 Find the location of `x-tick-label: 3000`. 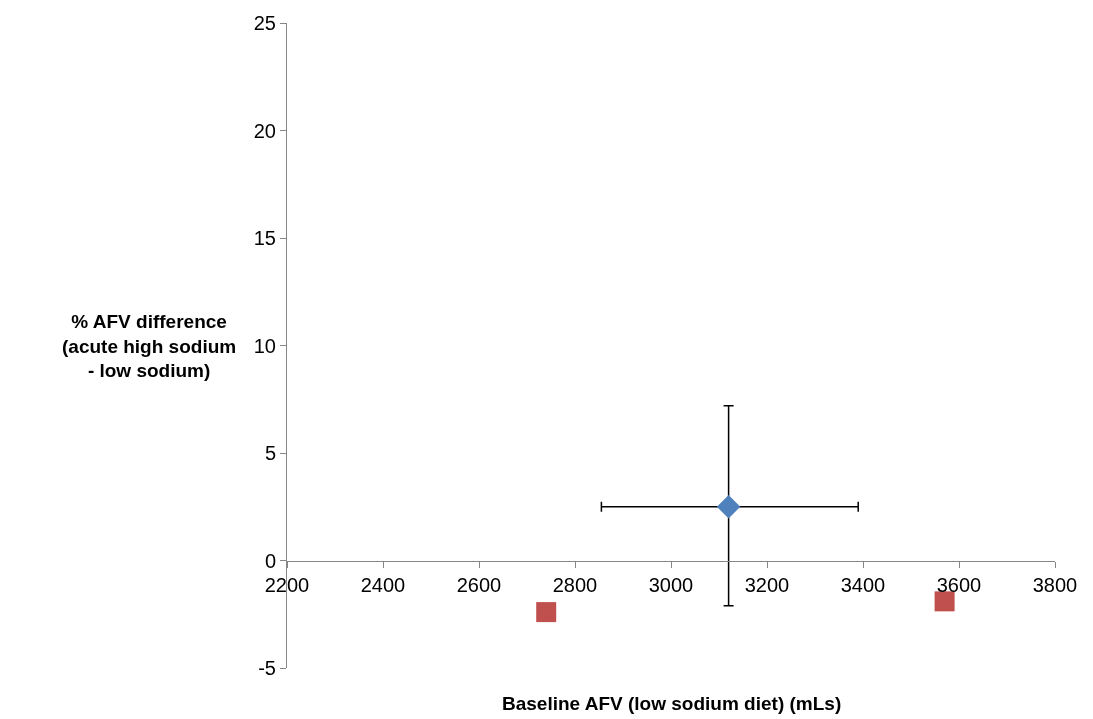

x-tick-label: 3000 is located at coordinates (671, 584).